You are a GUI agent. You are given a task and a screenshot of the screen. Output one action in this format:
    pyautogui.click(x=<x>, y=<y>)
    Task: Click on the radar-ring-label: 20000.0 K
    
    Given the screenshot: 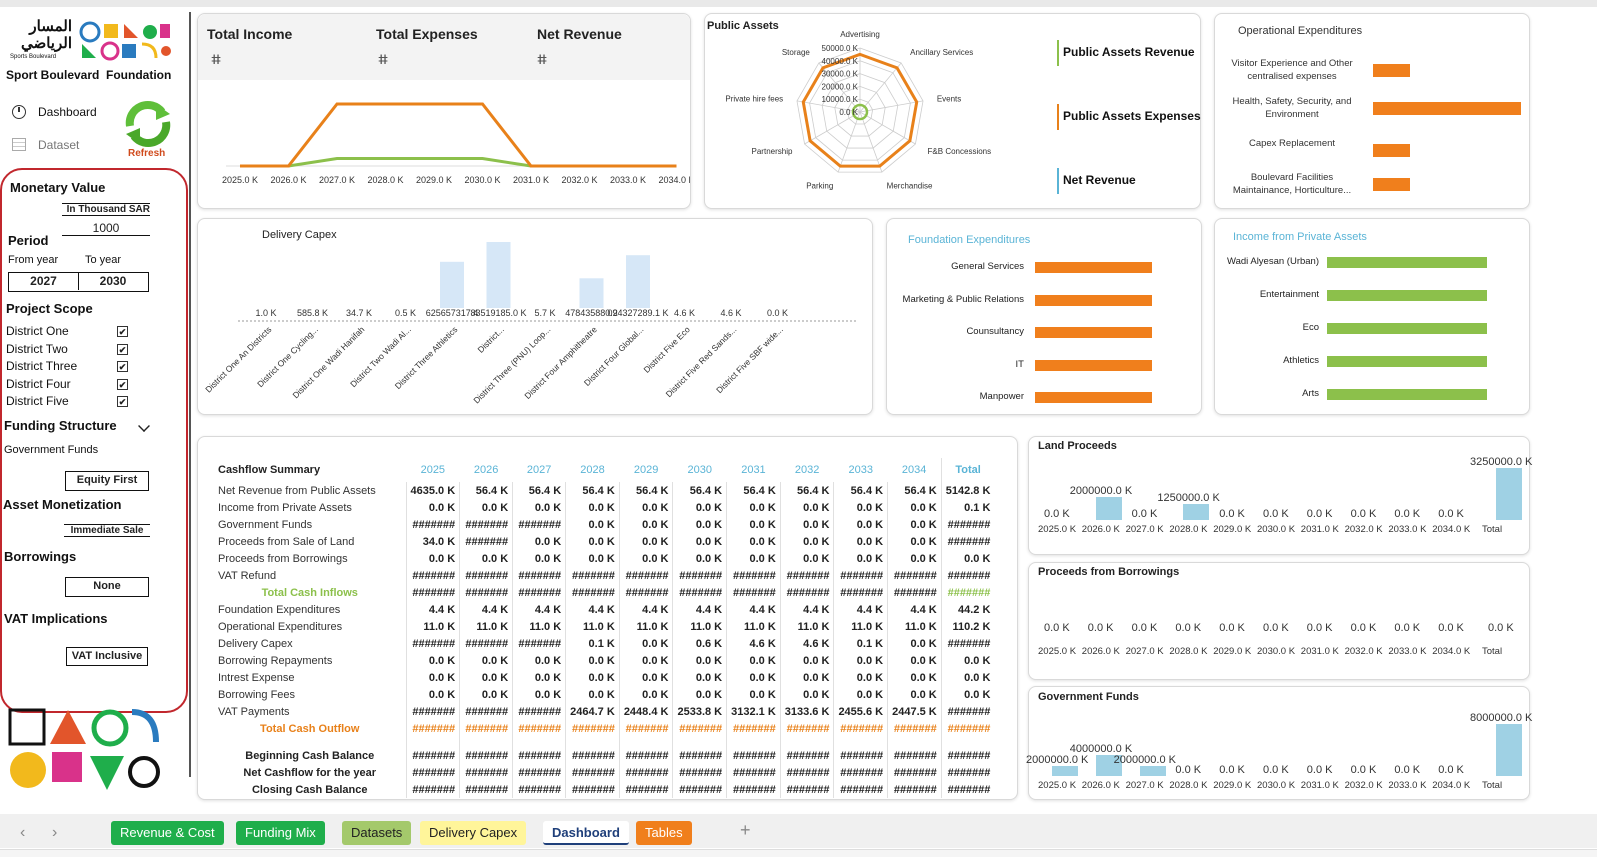 What is the action you would take?
    pyautogui.click(x=840, y=86)
    